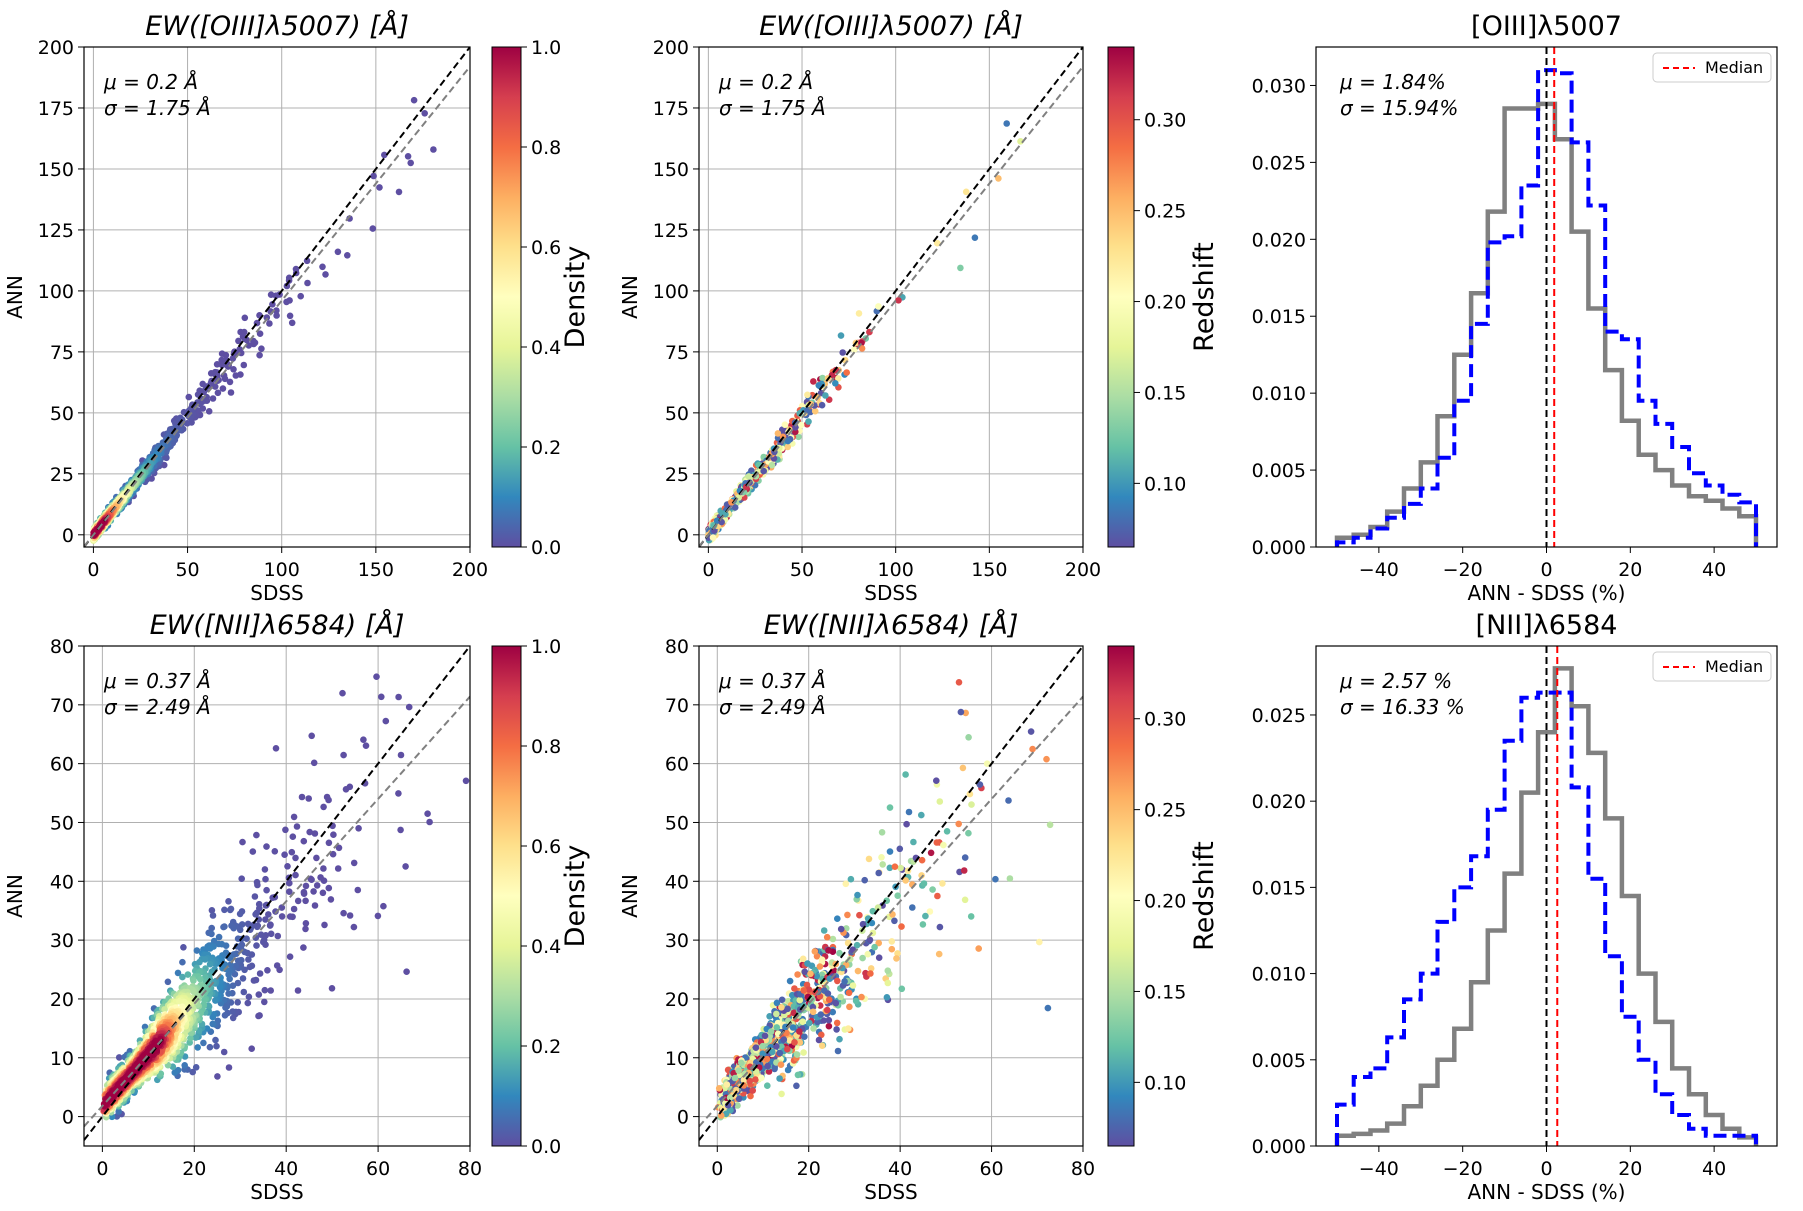 This screenshot has width=1803, height=1211. Describe the element at coordinates (677, 941) in the screenshot. I see `y-tick-label: 30` at that location.